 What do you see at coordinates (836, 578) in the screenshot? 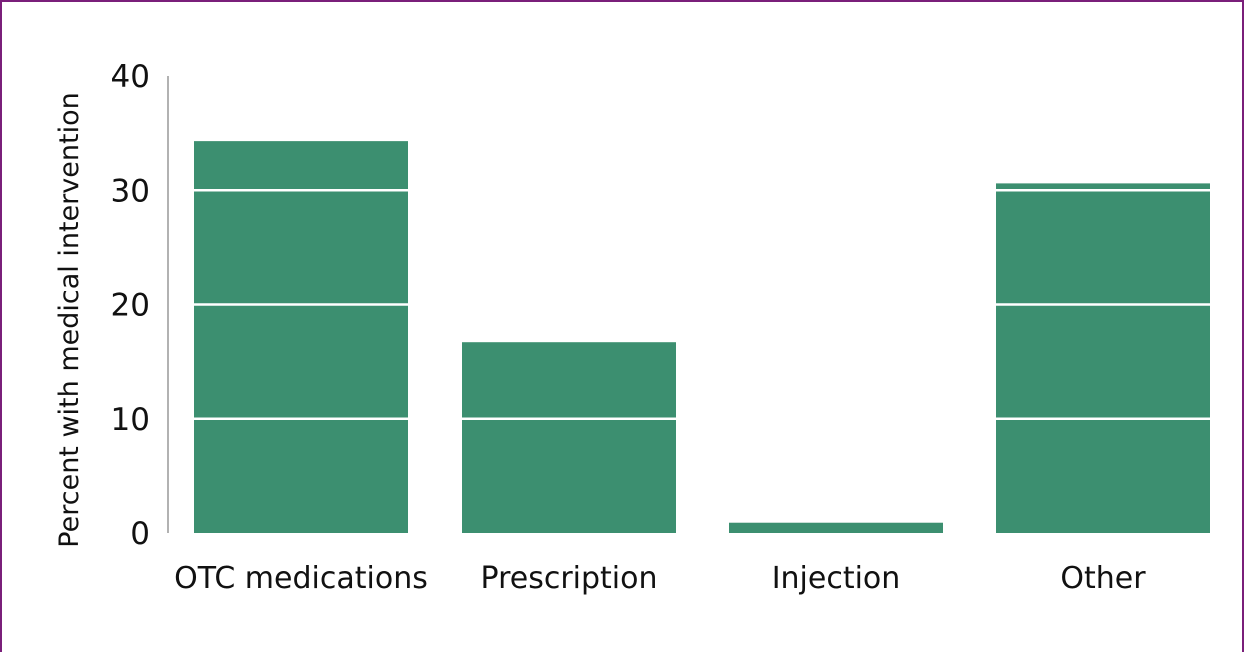
I see `x-category-label-injection: Injection` at bounding box center [836, 578].